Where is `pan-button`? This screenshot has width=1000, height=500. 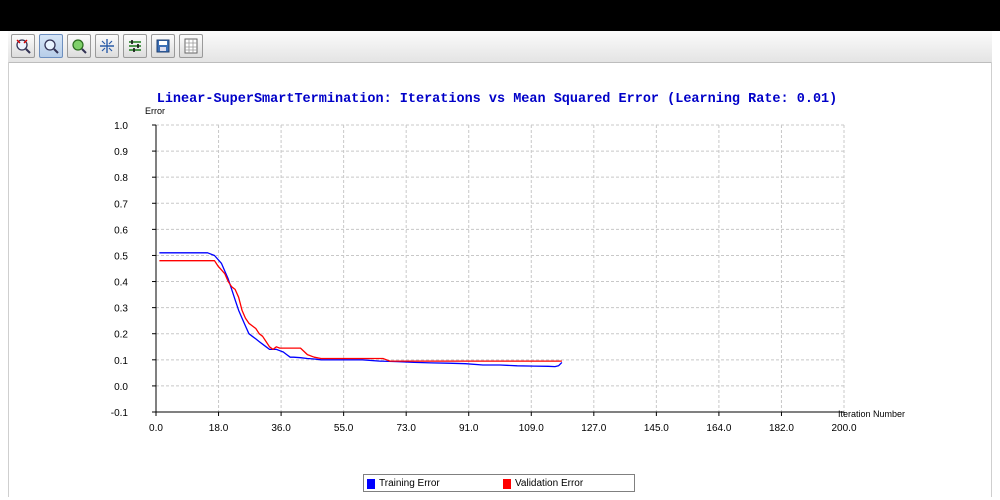 pan-button is located at coordinates (79, 46).